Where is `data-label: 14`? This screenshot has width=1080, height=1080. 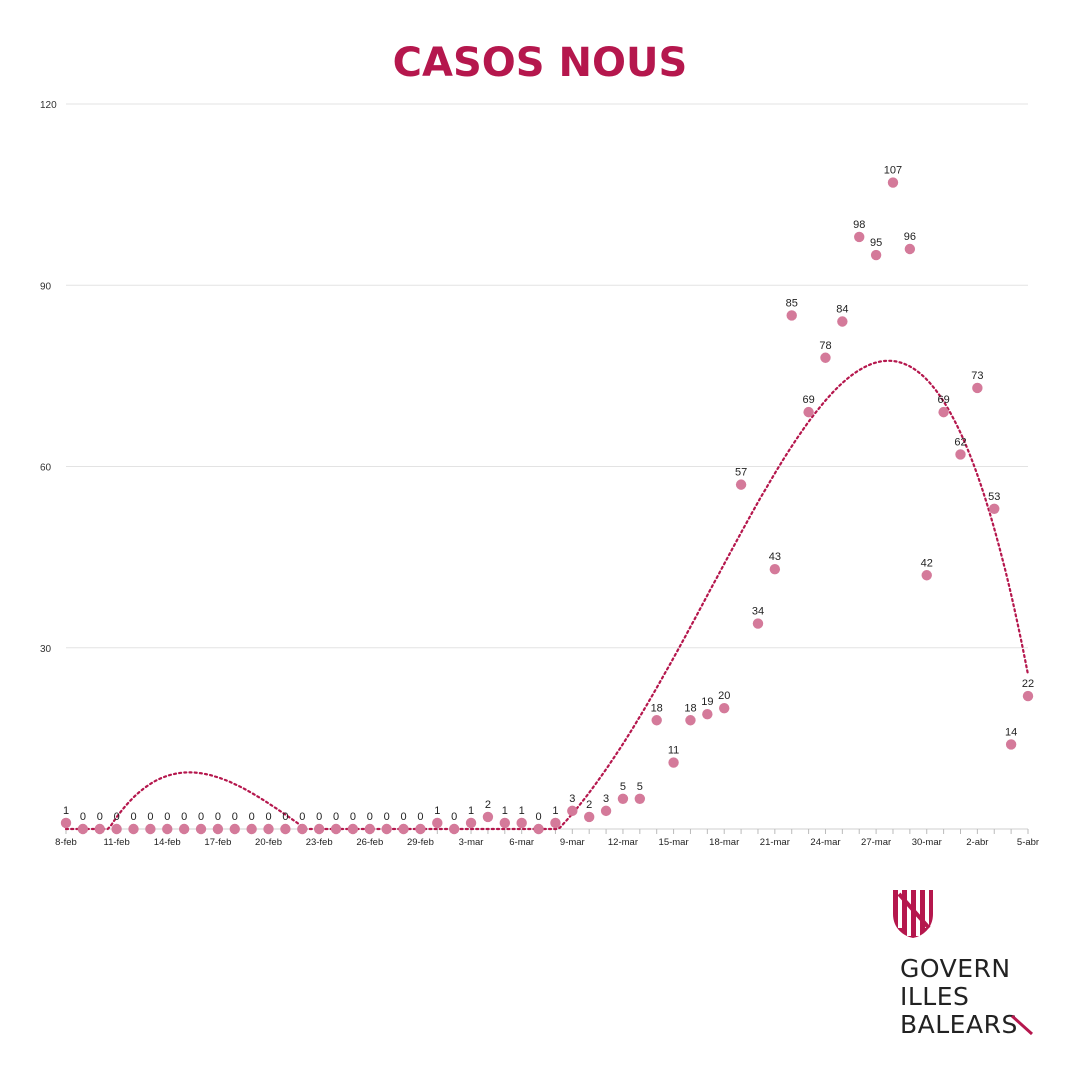 data-label: 14 is located at coordinates (1011, 732).